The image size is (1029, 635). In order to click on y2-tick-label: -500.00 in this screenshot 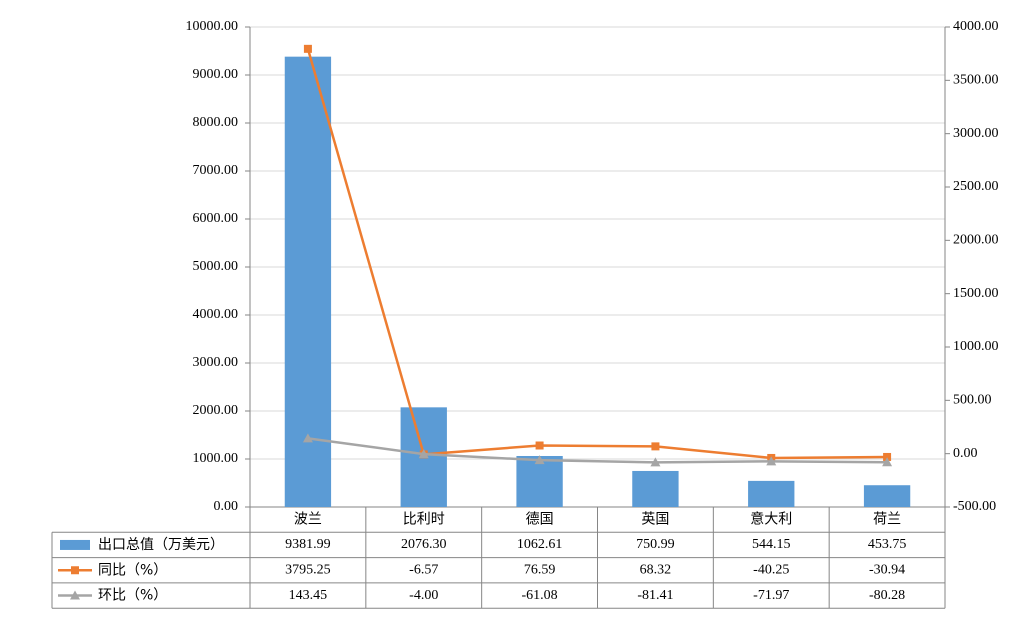, I will do `click(974, 506)`.